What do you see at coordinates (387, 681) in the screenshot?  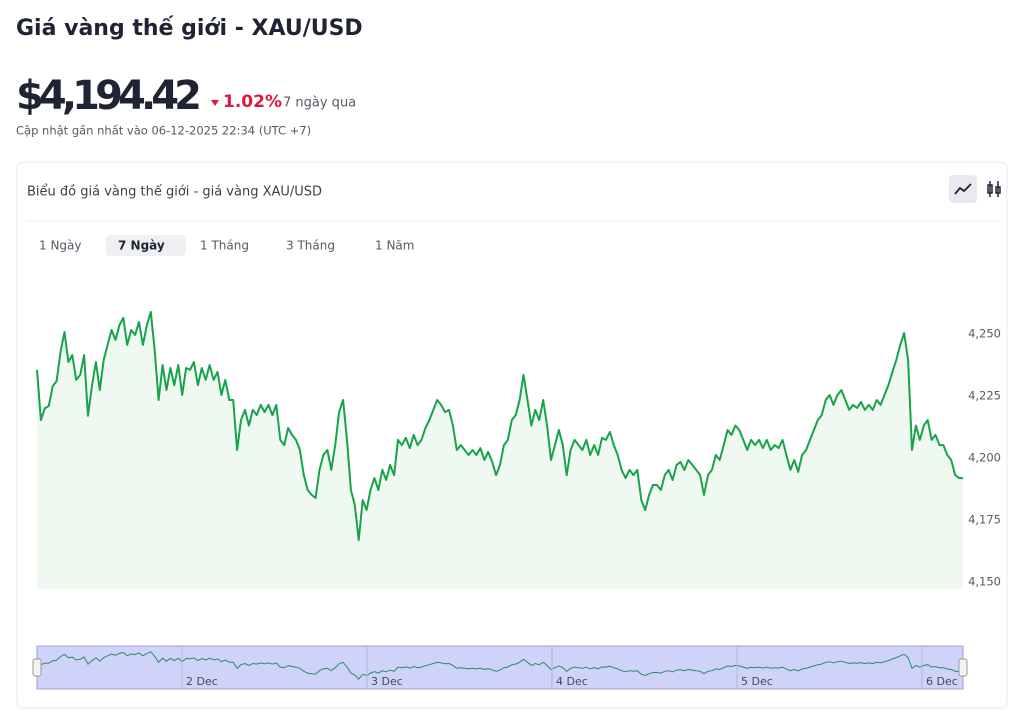 I see `navigator-label: 3 Dec` at bounding box center [387, 681].